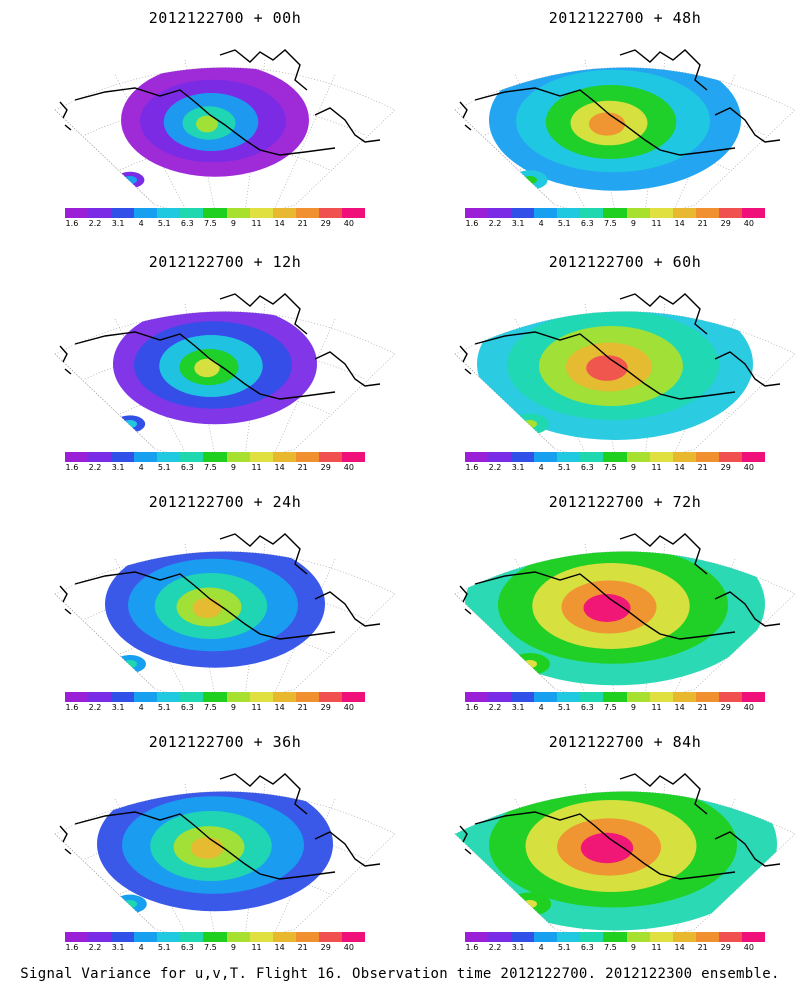 The width and height of the screenshot is (800, 1000). I want to click on panel-title: 2012122700 + 00h, so click(225, 18).